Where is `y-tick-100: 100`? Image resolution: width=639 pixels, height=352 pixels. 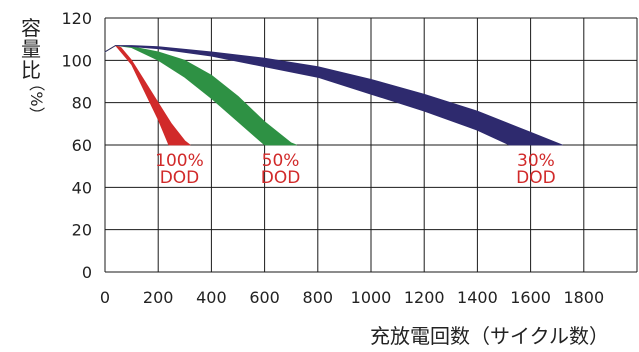
y-tick-100: 100 is located at coordinates (76, 60).